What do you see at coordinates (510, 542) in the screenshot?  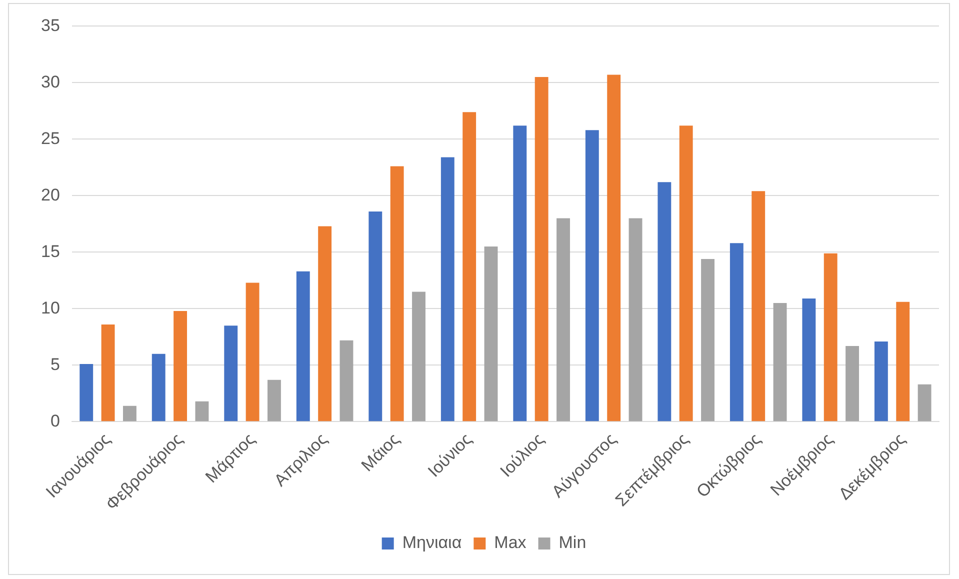 I see `legend-label: Max` at bounding box center [510, 542].